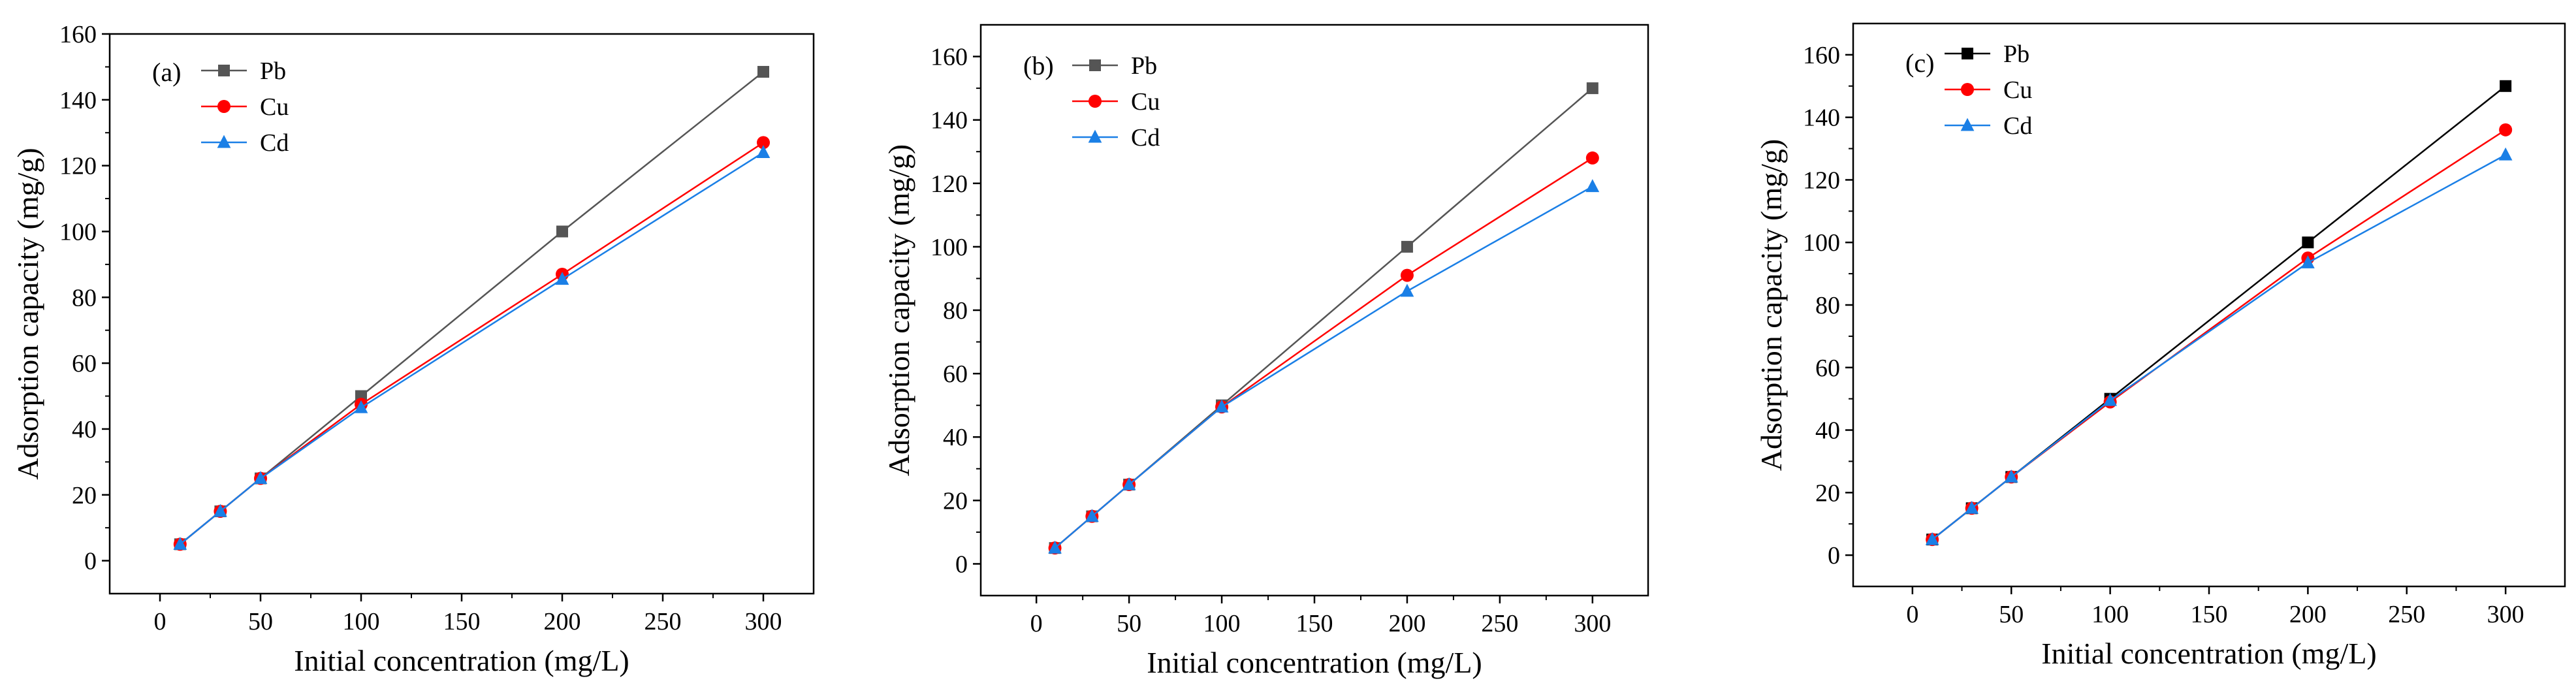 The width and height of the screenshot is (2576, 687). What do you see at coordinates (1145, 102) in the screenshot?
I see `legend-label-cu: Cu` at bounding box center [1145, 102].